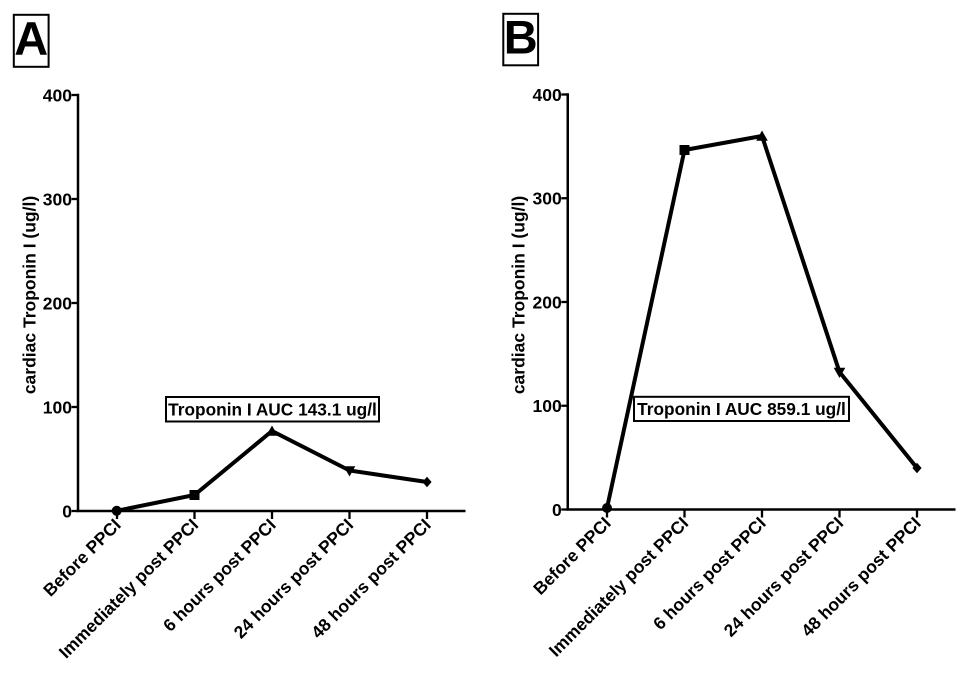 Image resolution: width=970 pixels, height=675 pixels. I want to click on svg-text: Troponin I AUC 859.1 ug/l, so click(741, 409).